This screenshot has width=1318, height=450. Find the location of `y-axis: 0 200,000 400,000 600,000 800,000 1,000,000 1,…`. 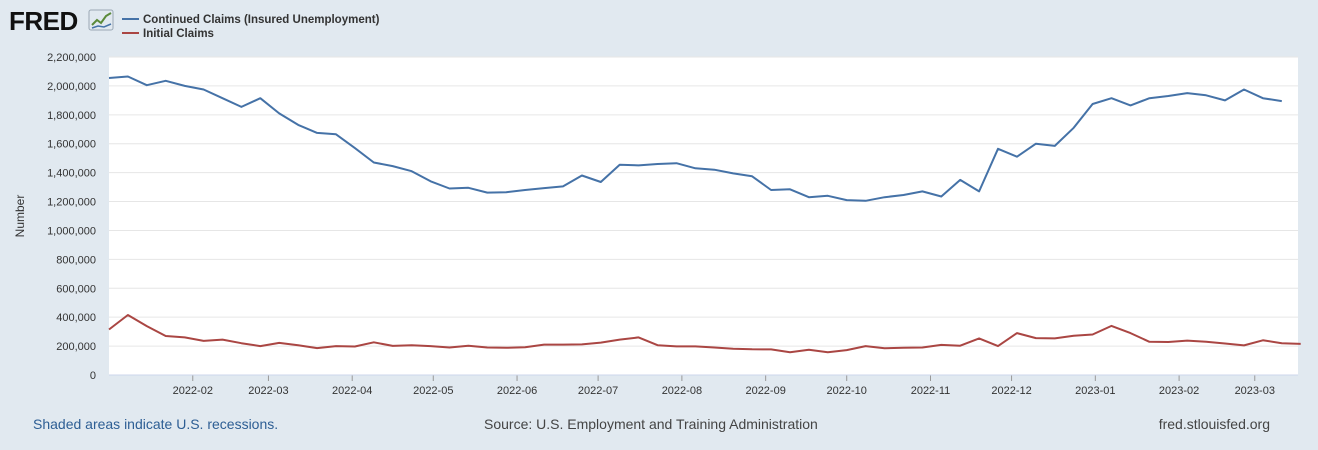

y-axis: 0 200,000 400,000 600,000 800,000 1,000,000 1,… is located at coordinates (71, 217).